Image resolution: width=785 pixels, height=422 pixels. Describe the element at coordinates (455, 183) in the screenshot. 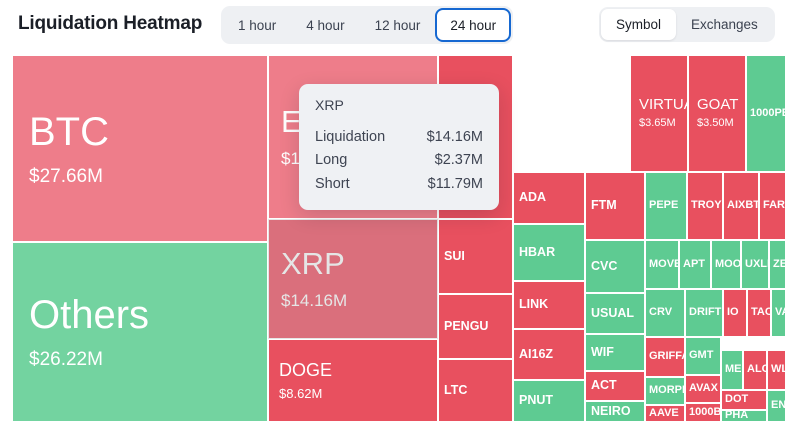

I see `tooltip-row-value: $11.79M` at that location.